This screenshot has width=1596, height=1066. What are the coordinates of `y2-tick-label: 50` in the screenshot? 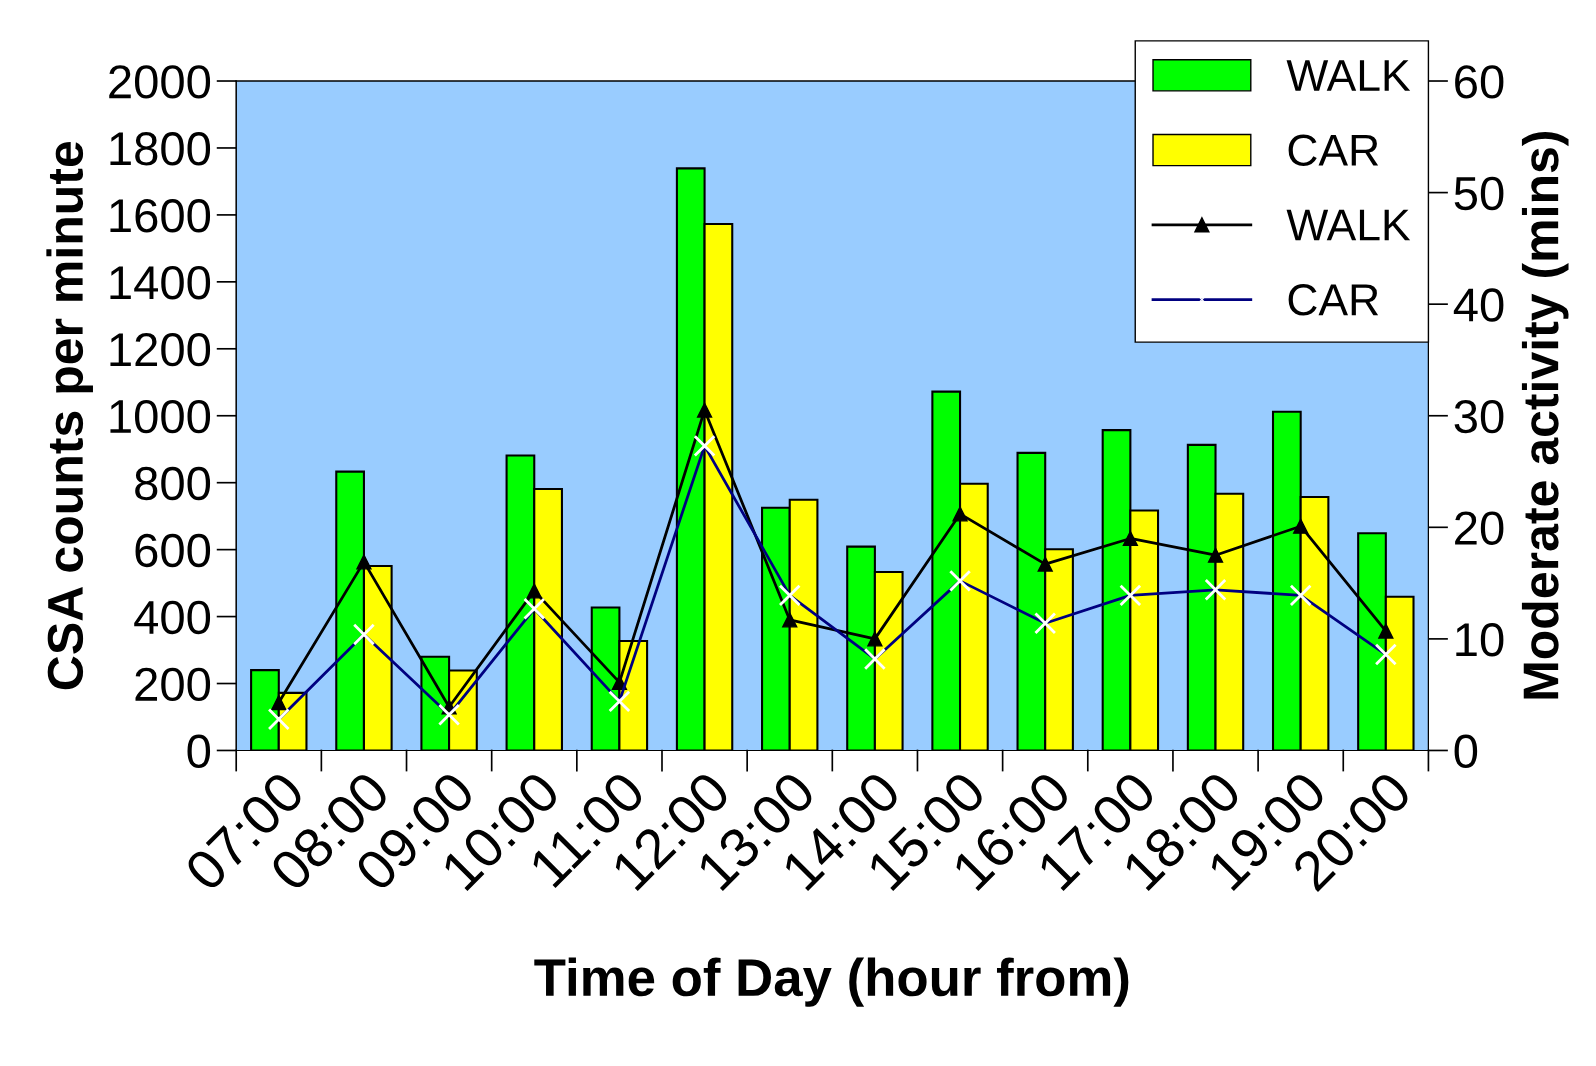 It's located at (1479, 193).